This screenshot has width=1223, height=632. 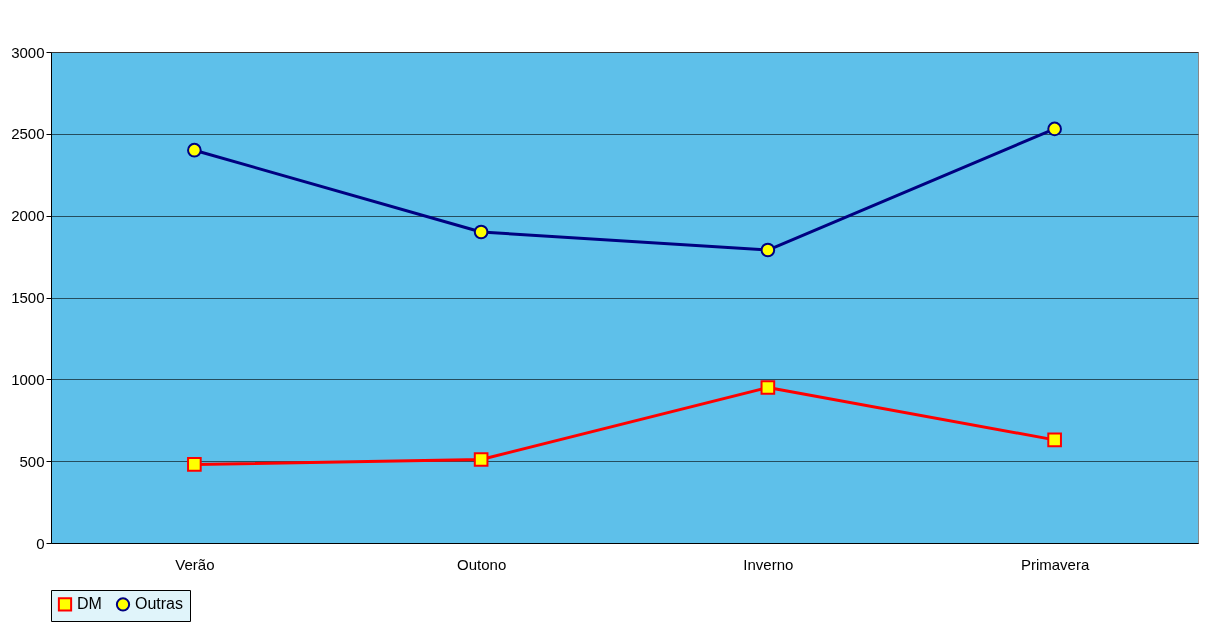 I want to click on x-tick-label: Outono, so click(x=482, y=564).